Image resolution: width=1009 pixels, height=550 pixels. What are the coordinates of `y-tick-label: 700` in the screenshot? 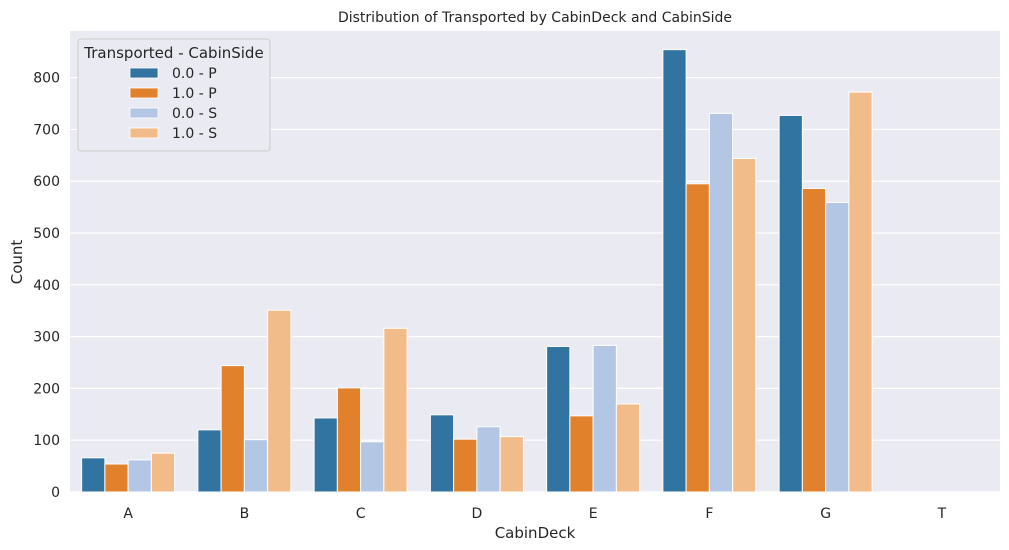 It's located at (46, 130).